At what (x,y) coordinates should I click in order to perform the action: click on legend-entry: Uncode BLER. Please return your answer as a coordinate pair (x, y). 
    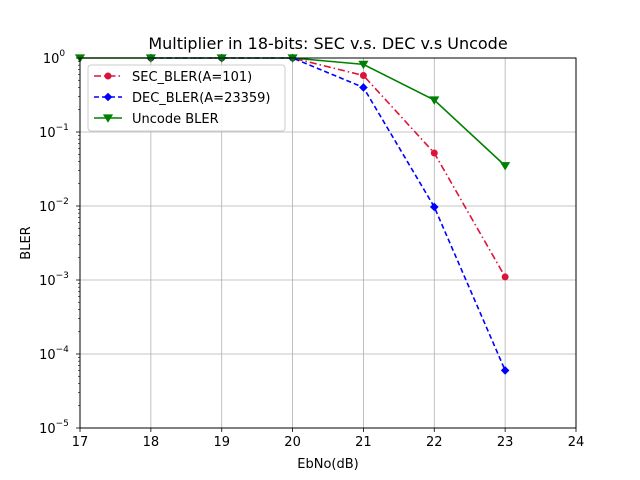
    Looking at the image, I should click on (156, 119).